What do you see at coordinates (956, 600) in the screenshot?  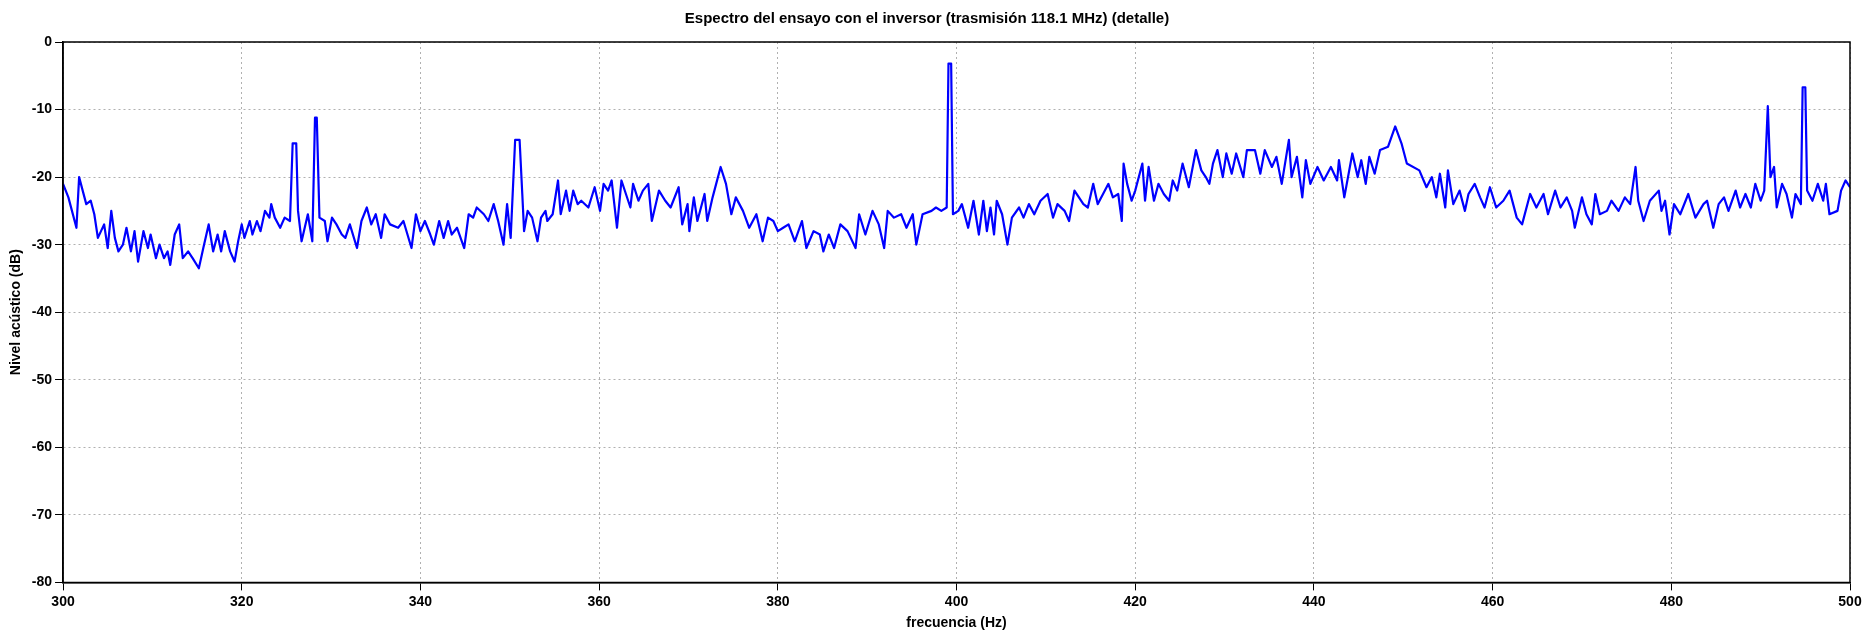 I see `x-tick-label: 400` at bounding box center [956, 600].